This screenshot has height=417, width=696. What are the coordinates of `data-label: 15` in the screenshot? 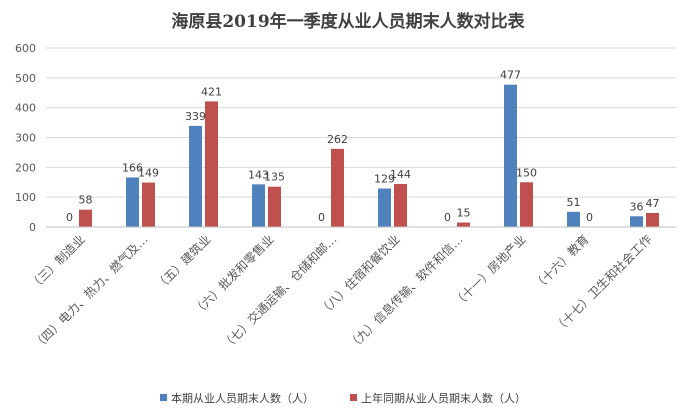 It's located at (464, 213).